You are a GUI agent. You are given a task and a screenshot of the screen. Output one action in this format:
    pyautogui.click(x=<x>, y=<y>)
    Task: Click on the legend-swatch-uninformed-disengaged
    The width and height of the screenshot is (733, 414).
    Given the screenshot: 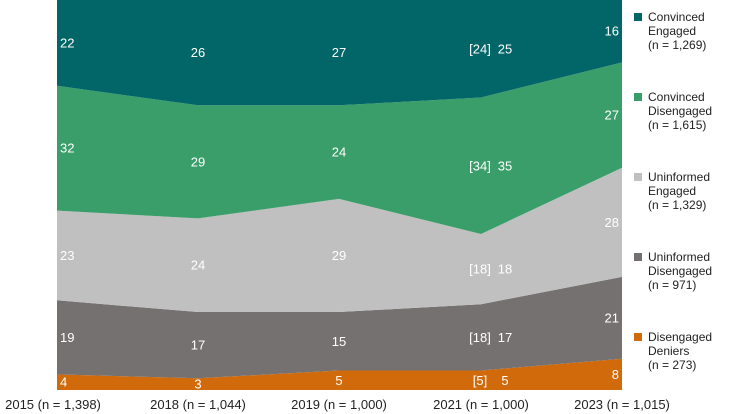 What is the action you would take?
    pyautogui.click(x=638, y=257)
    